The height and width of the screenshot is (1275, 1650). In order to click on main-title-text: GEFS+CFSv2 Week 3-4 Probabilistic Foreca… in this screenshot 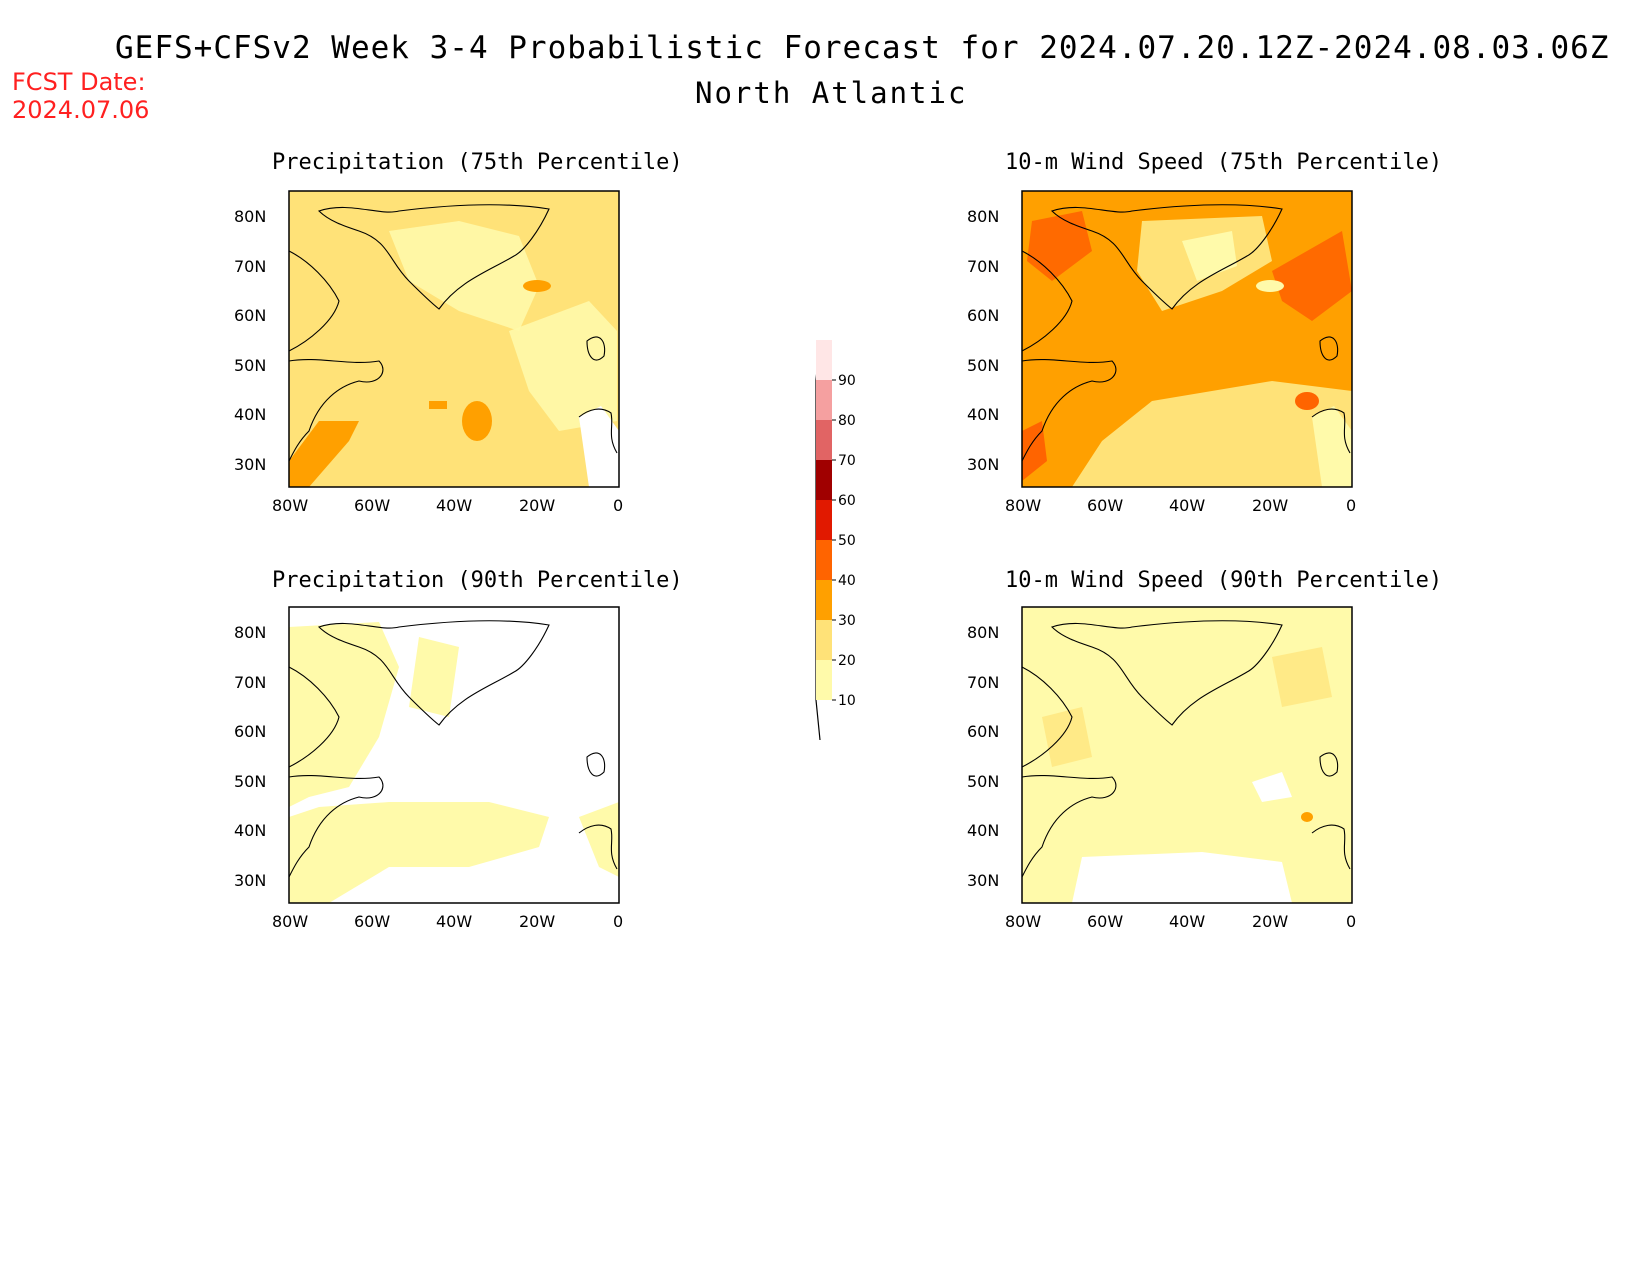, I will do `click(862, 48)`.